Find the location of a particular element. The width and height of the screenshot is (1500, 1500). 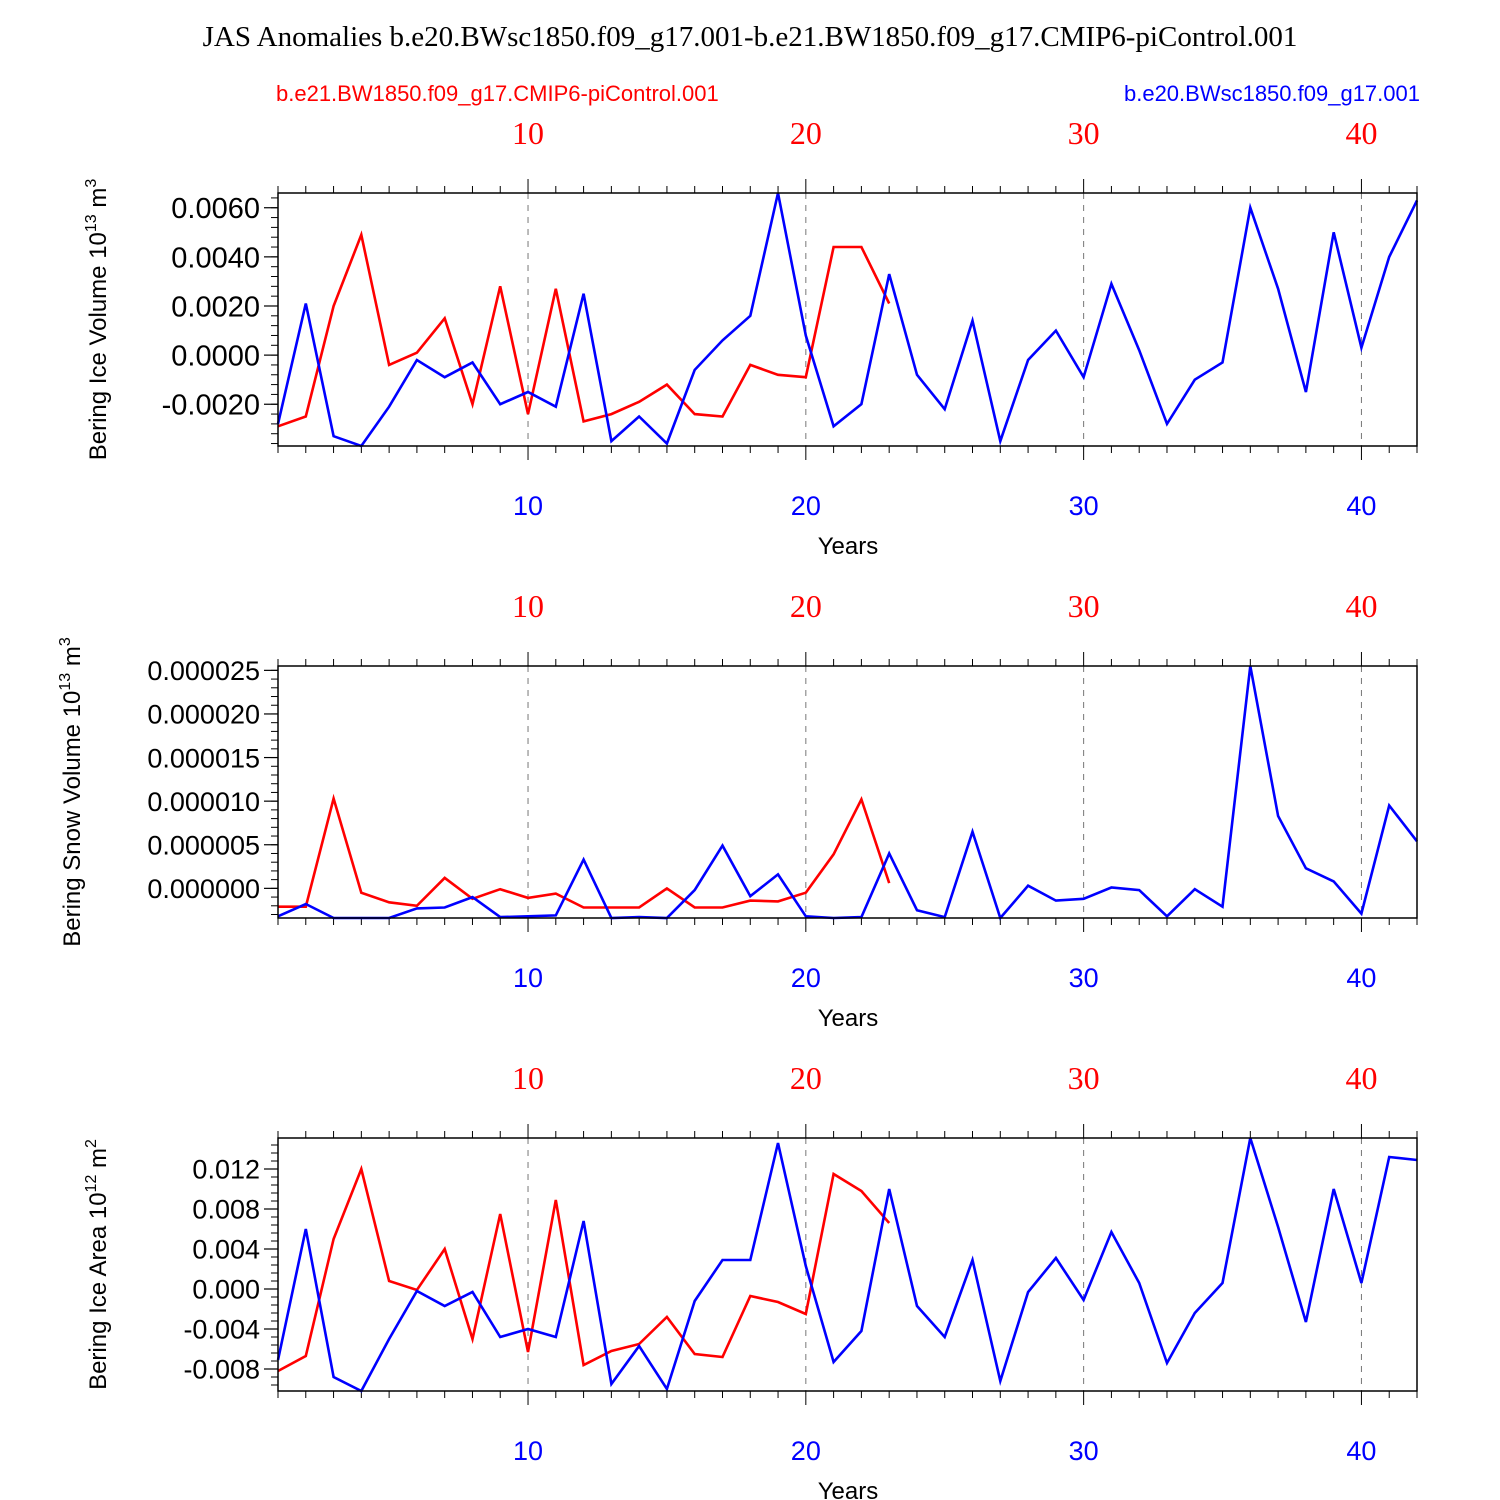

y-tick-label: -0.0020 is located at coordinates (211, 406).